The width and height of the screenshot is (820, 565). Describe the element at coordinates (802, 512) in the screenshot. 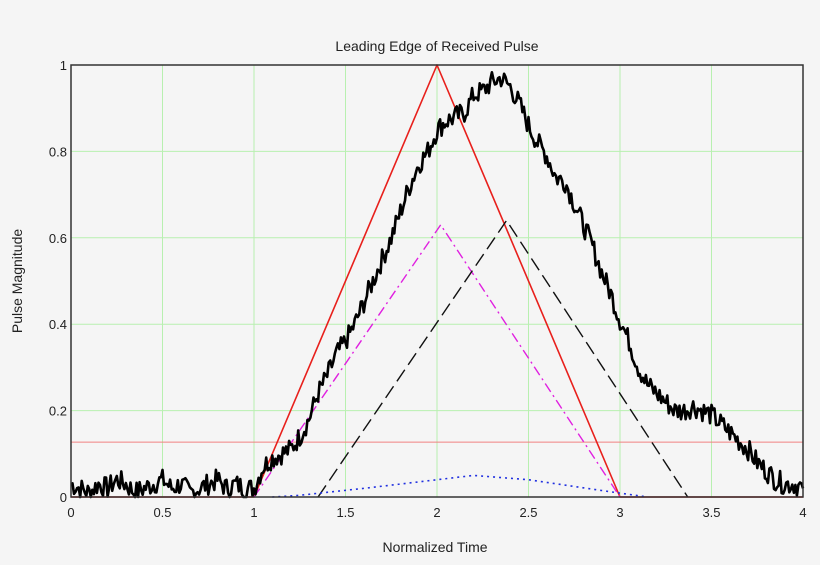

I see `x-tick-label: 4` at that location.